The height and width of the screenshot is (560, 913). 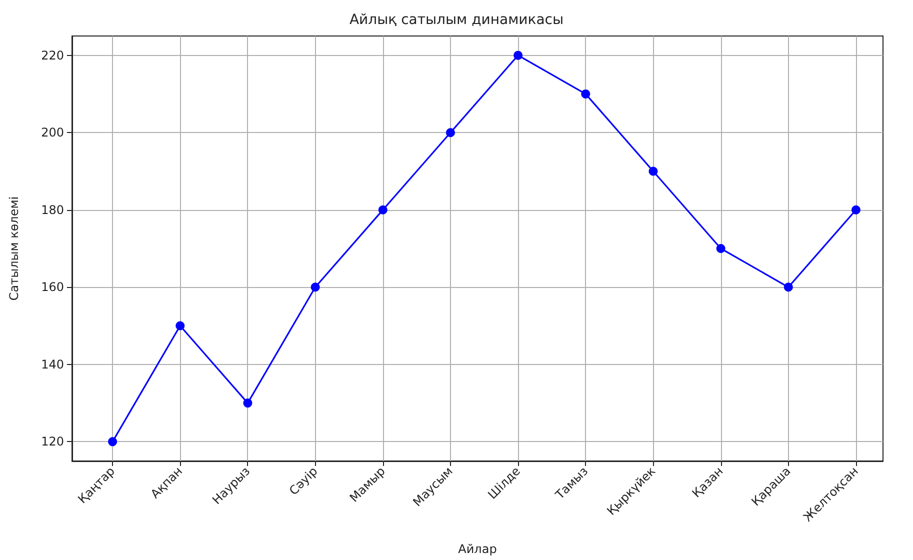 I want to click on y-tick-label: 120, so click(x=52, y=441).